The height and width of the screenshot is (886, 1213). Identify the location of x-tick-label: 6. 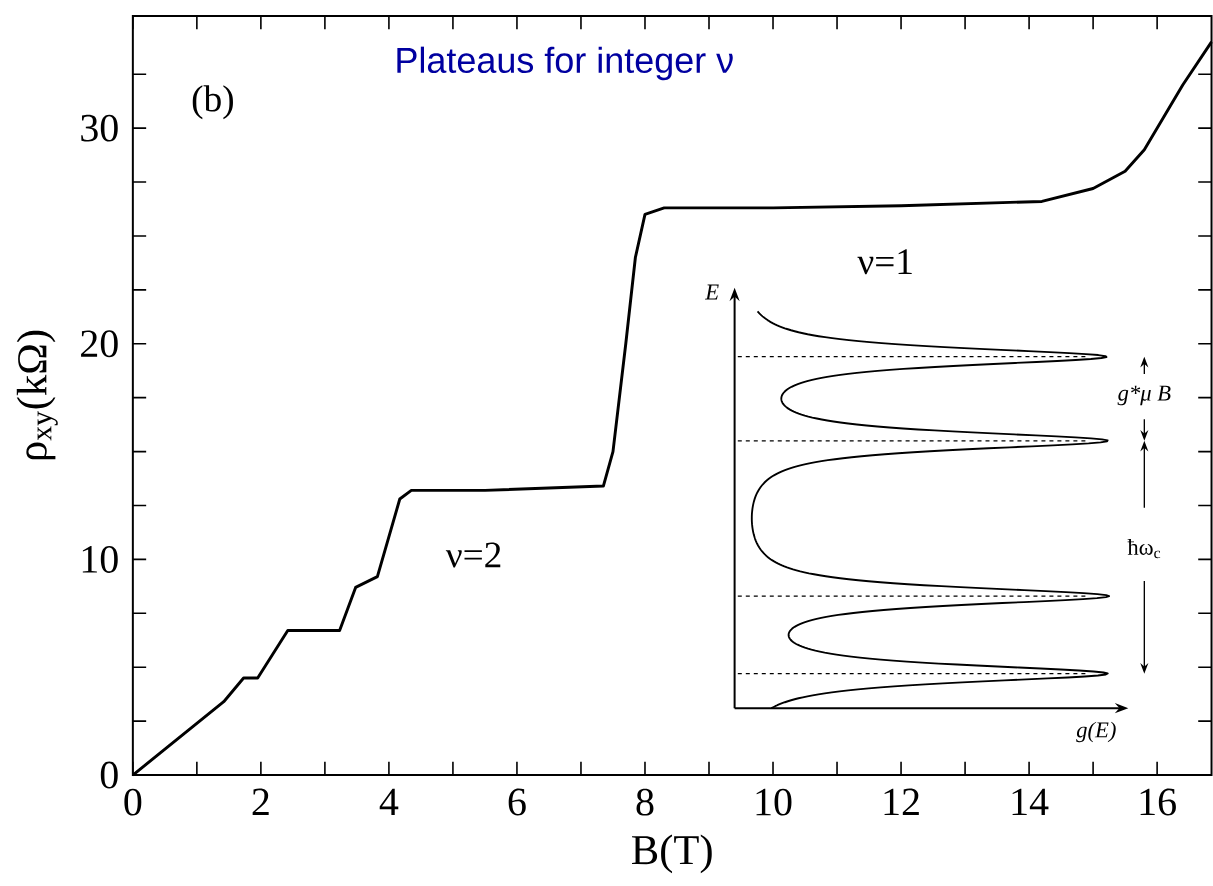
(517, 802).